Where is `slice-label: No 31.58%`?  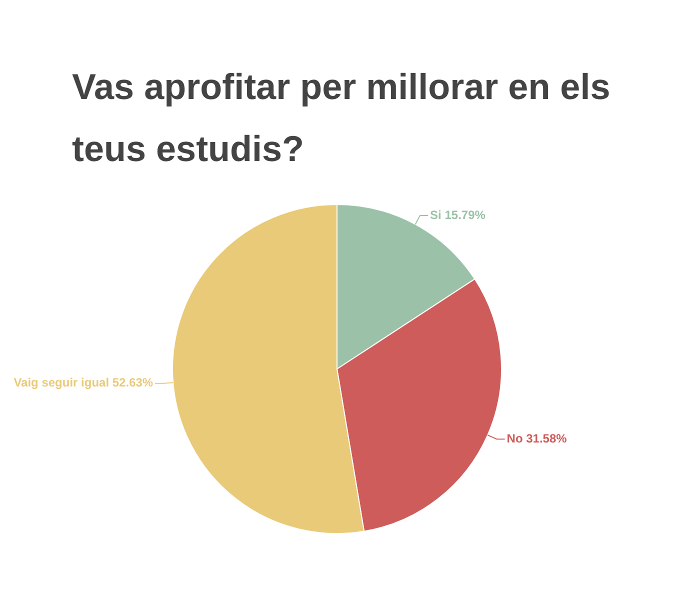
slice-label: No 31.58% is located at coordinates (537, 438).